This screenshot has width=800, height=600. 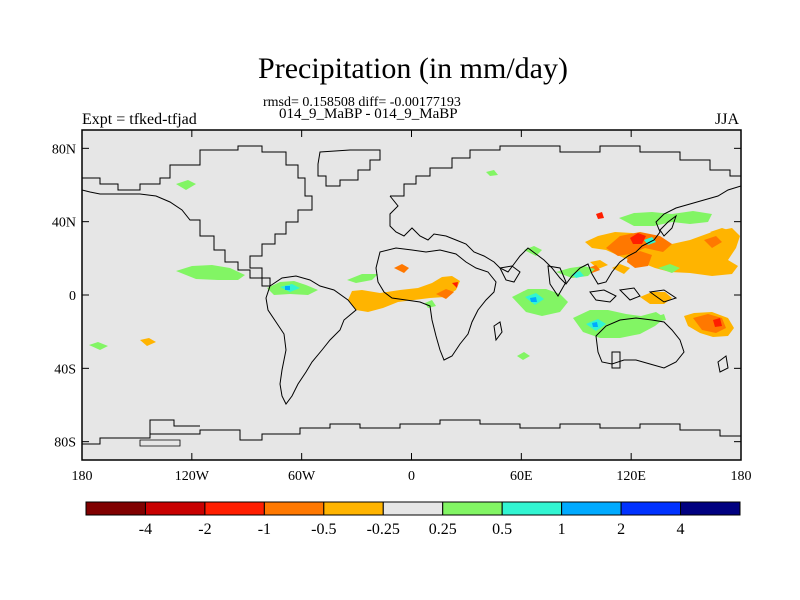 I want to click on lat-tick-label: 80N, so click(x=64, y=149).